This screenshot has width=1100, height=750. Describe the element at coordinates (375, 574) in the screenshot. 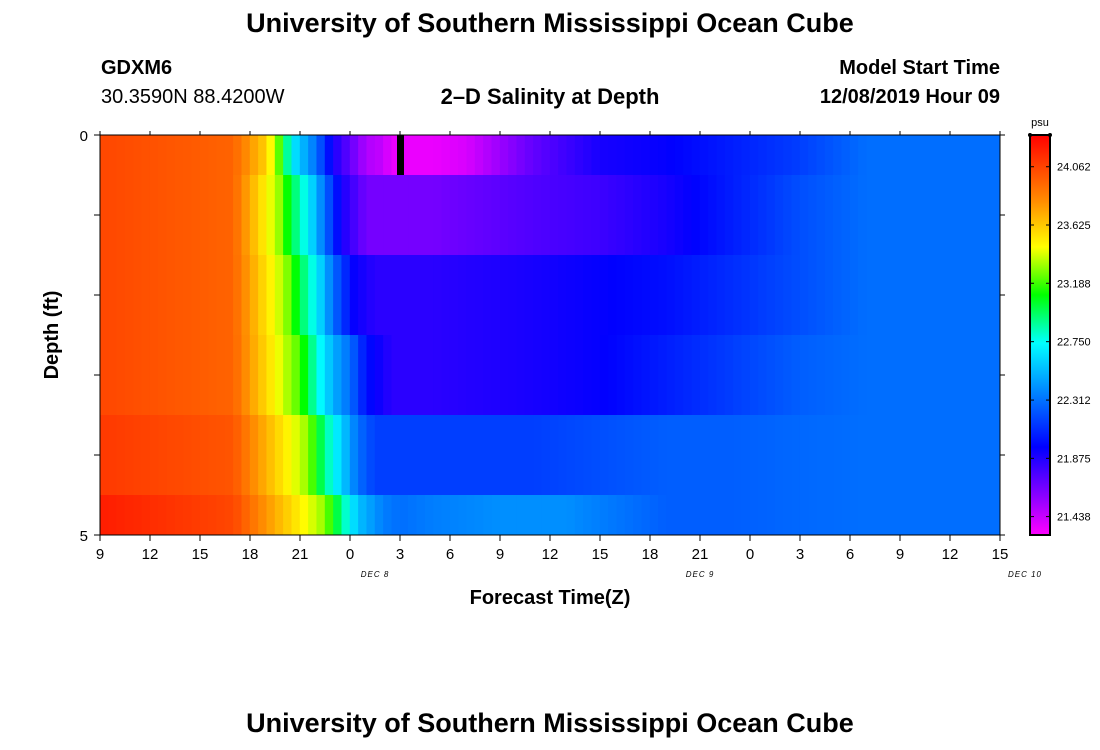

I see `date-label: DEC 8` at that location.